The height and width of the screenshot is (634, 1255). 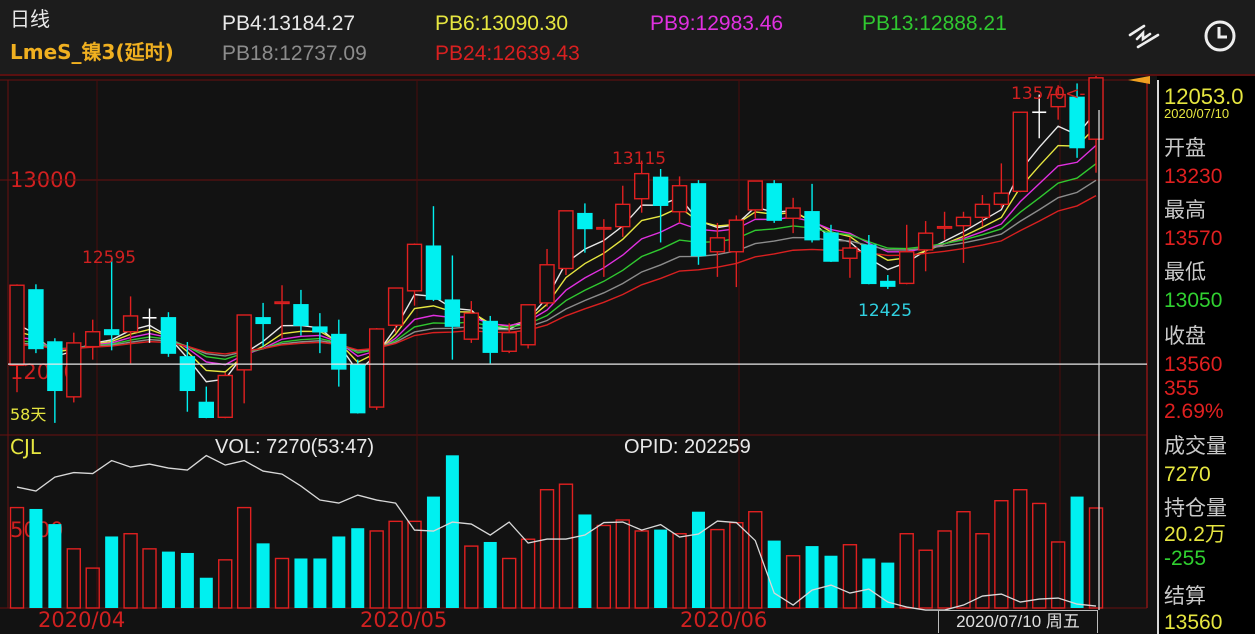 I want to click on period-label: 日线, so click(x=30, y=19).